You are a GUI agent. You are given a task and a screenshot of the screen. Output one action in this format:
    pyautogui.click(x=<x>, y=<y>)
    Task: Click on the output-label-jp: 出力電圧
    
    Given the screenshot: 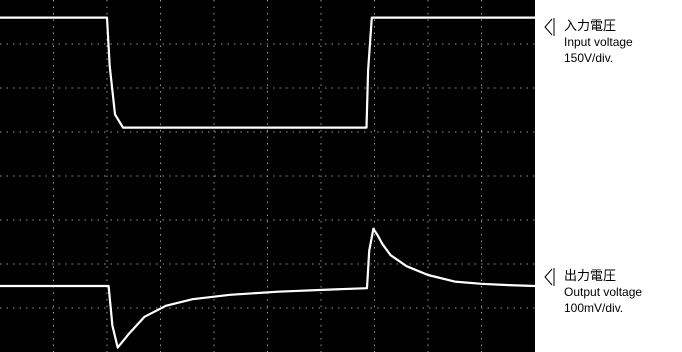 What is the action you would take?
    pyautogui.click(x=590, y=275)
    